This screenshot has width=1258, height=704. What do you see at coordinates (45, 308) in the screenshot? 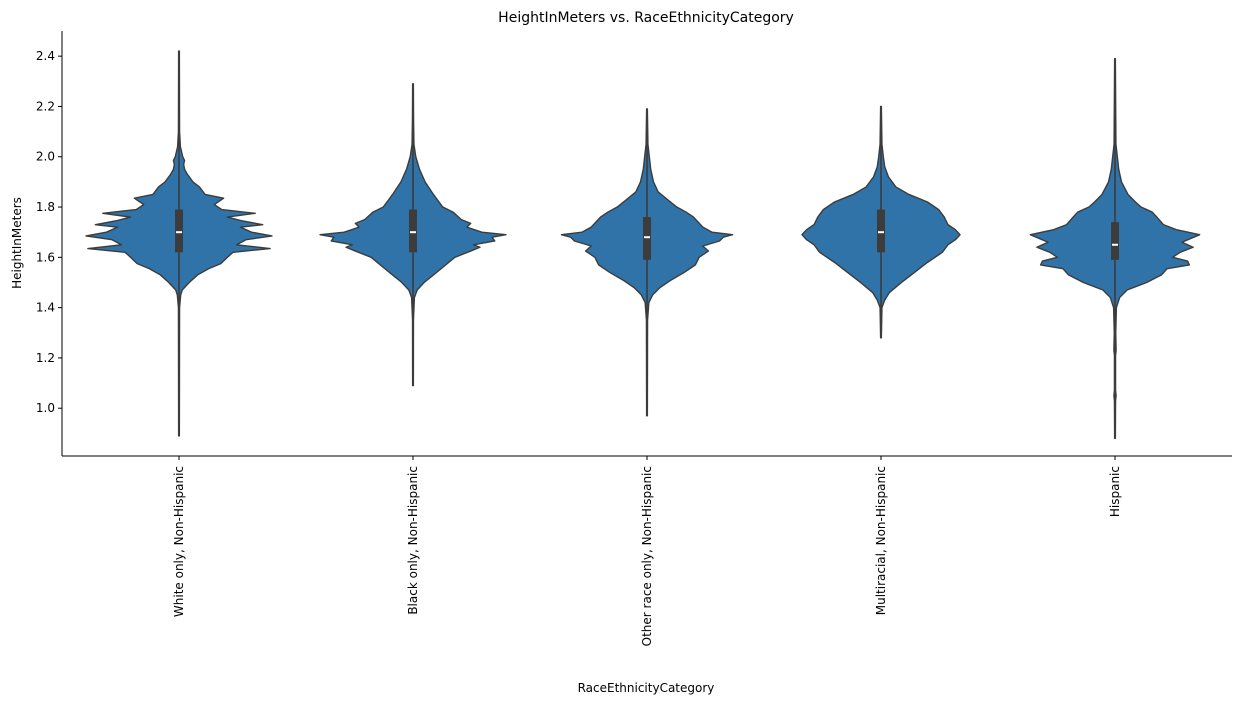
I see `y-tick-label: 1.4` at bounding box center [45, 308].